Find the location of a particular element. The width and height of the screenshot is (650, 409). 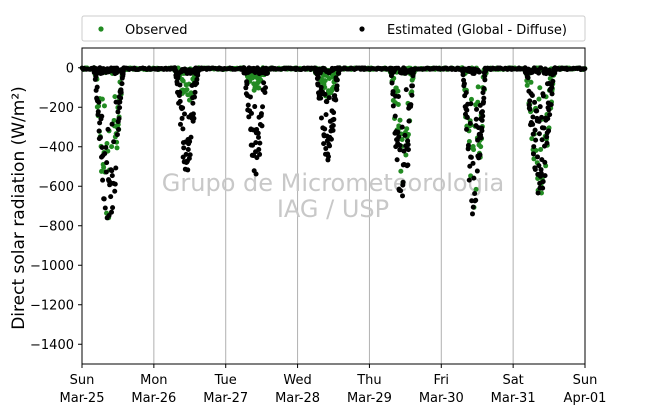

y-tick-label: −1400 is located at coordinates (52, 345).